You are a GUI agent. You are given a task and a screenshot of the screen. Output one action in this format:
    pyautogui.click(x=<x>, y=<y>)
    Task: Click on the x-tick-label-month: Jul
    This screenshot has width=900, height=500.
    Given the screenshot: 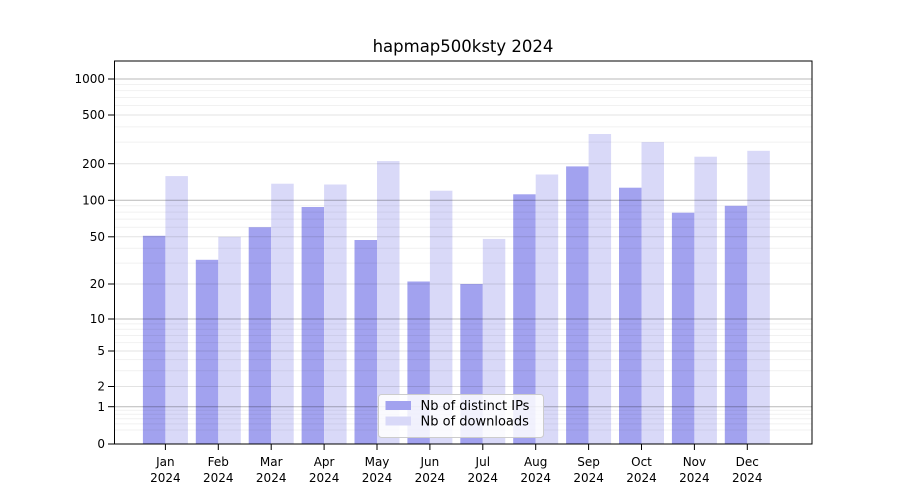 What is the action you would take?
    pyautogui.click(x=482, y=462)
    